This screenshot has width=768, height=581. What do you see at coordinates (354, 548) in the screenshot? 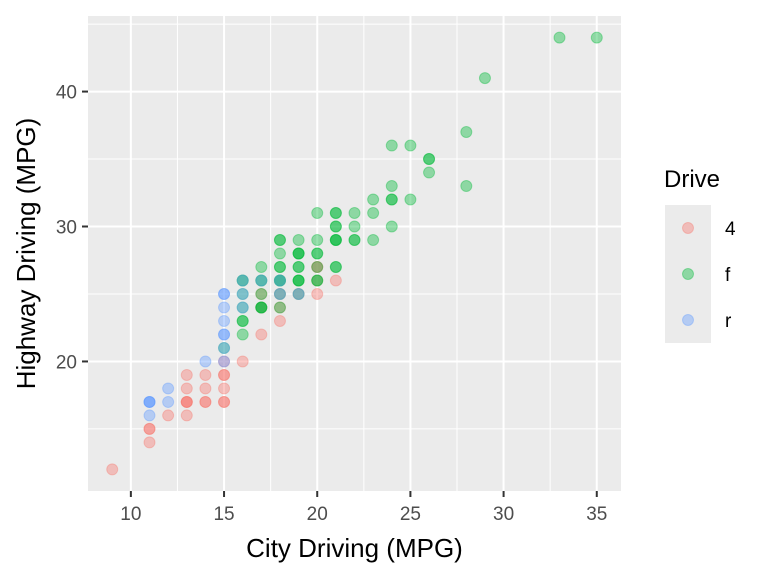
I see `x-axis-title: City Driving (MPG)` at bounding box center [354, 548].